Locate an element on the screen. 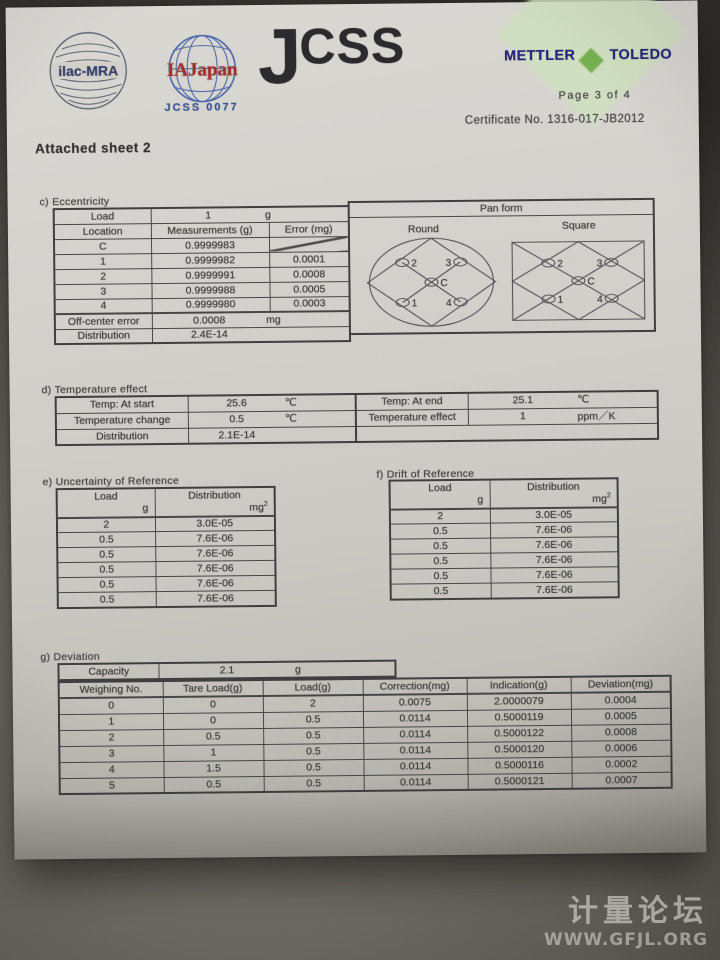  off-center-label: Off-center error is located at coordinates (103, 321).